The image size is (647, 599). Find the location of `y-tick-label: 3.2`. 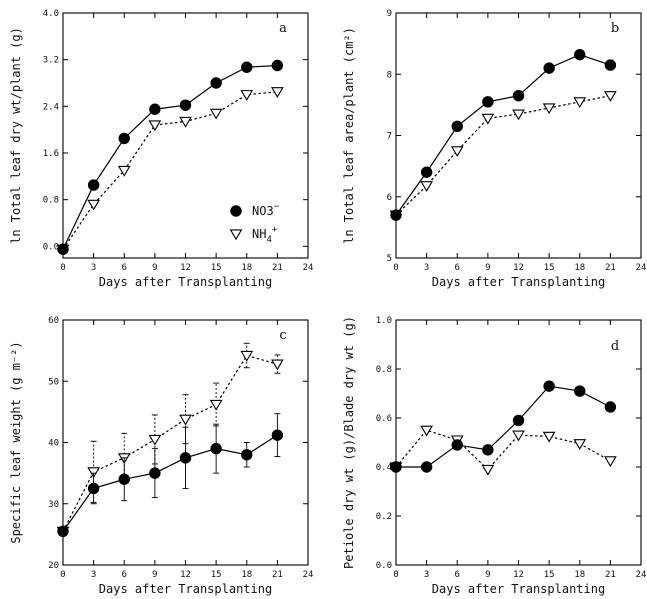

y-tick-label: 3.2 is located at coordinates (51, 61).